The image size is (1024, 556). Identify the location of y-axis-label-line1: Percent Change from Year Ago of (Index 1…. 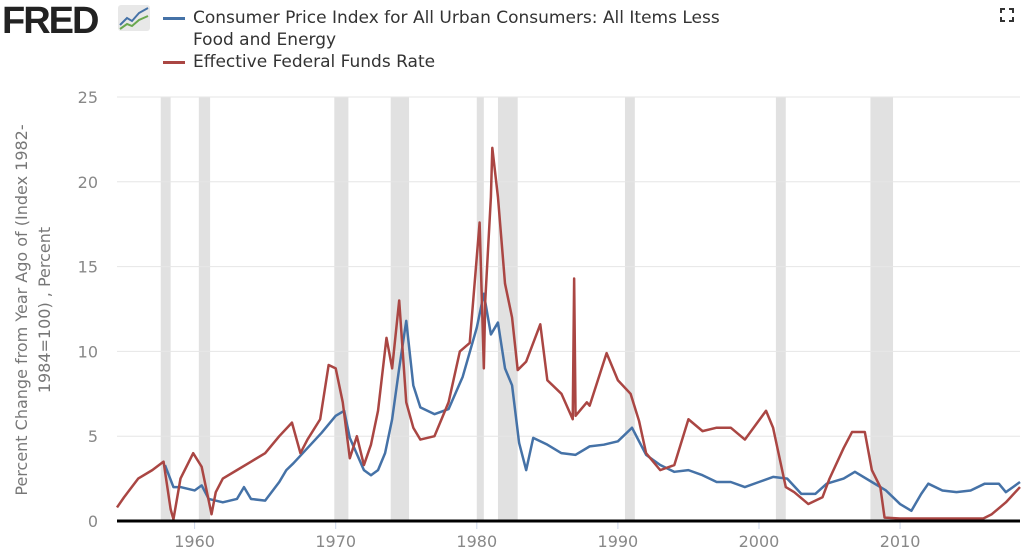
(21, 309).